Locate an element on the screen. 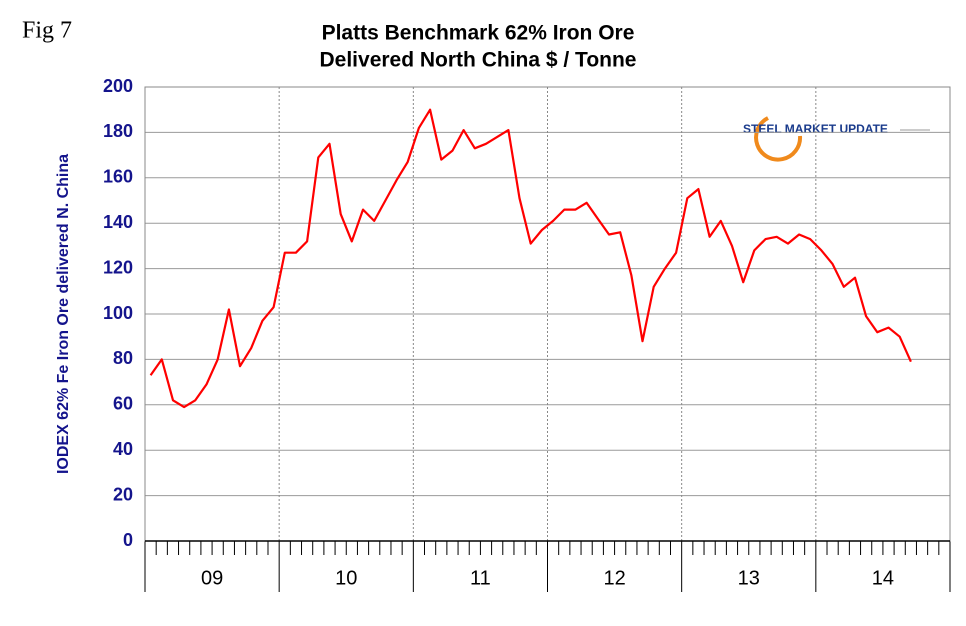 Image resolution: width=966 pixels, height=626 pixels. x-group-label: 14 is located at coordinates (883, 578).